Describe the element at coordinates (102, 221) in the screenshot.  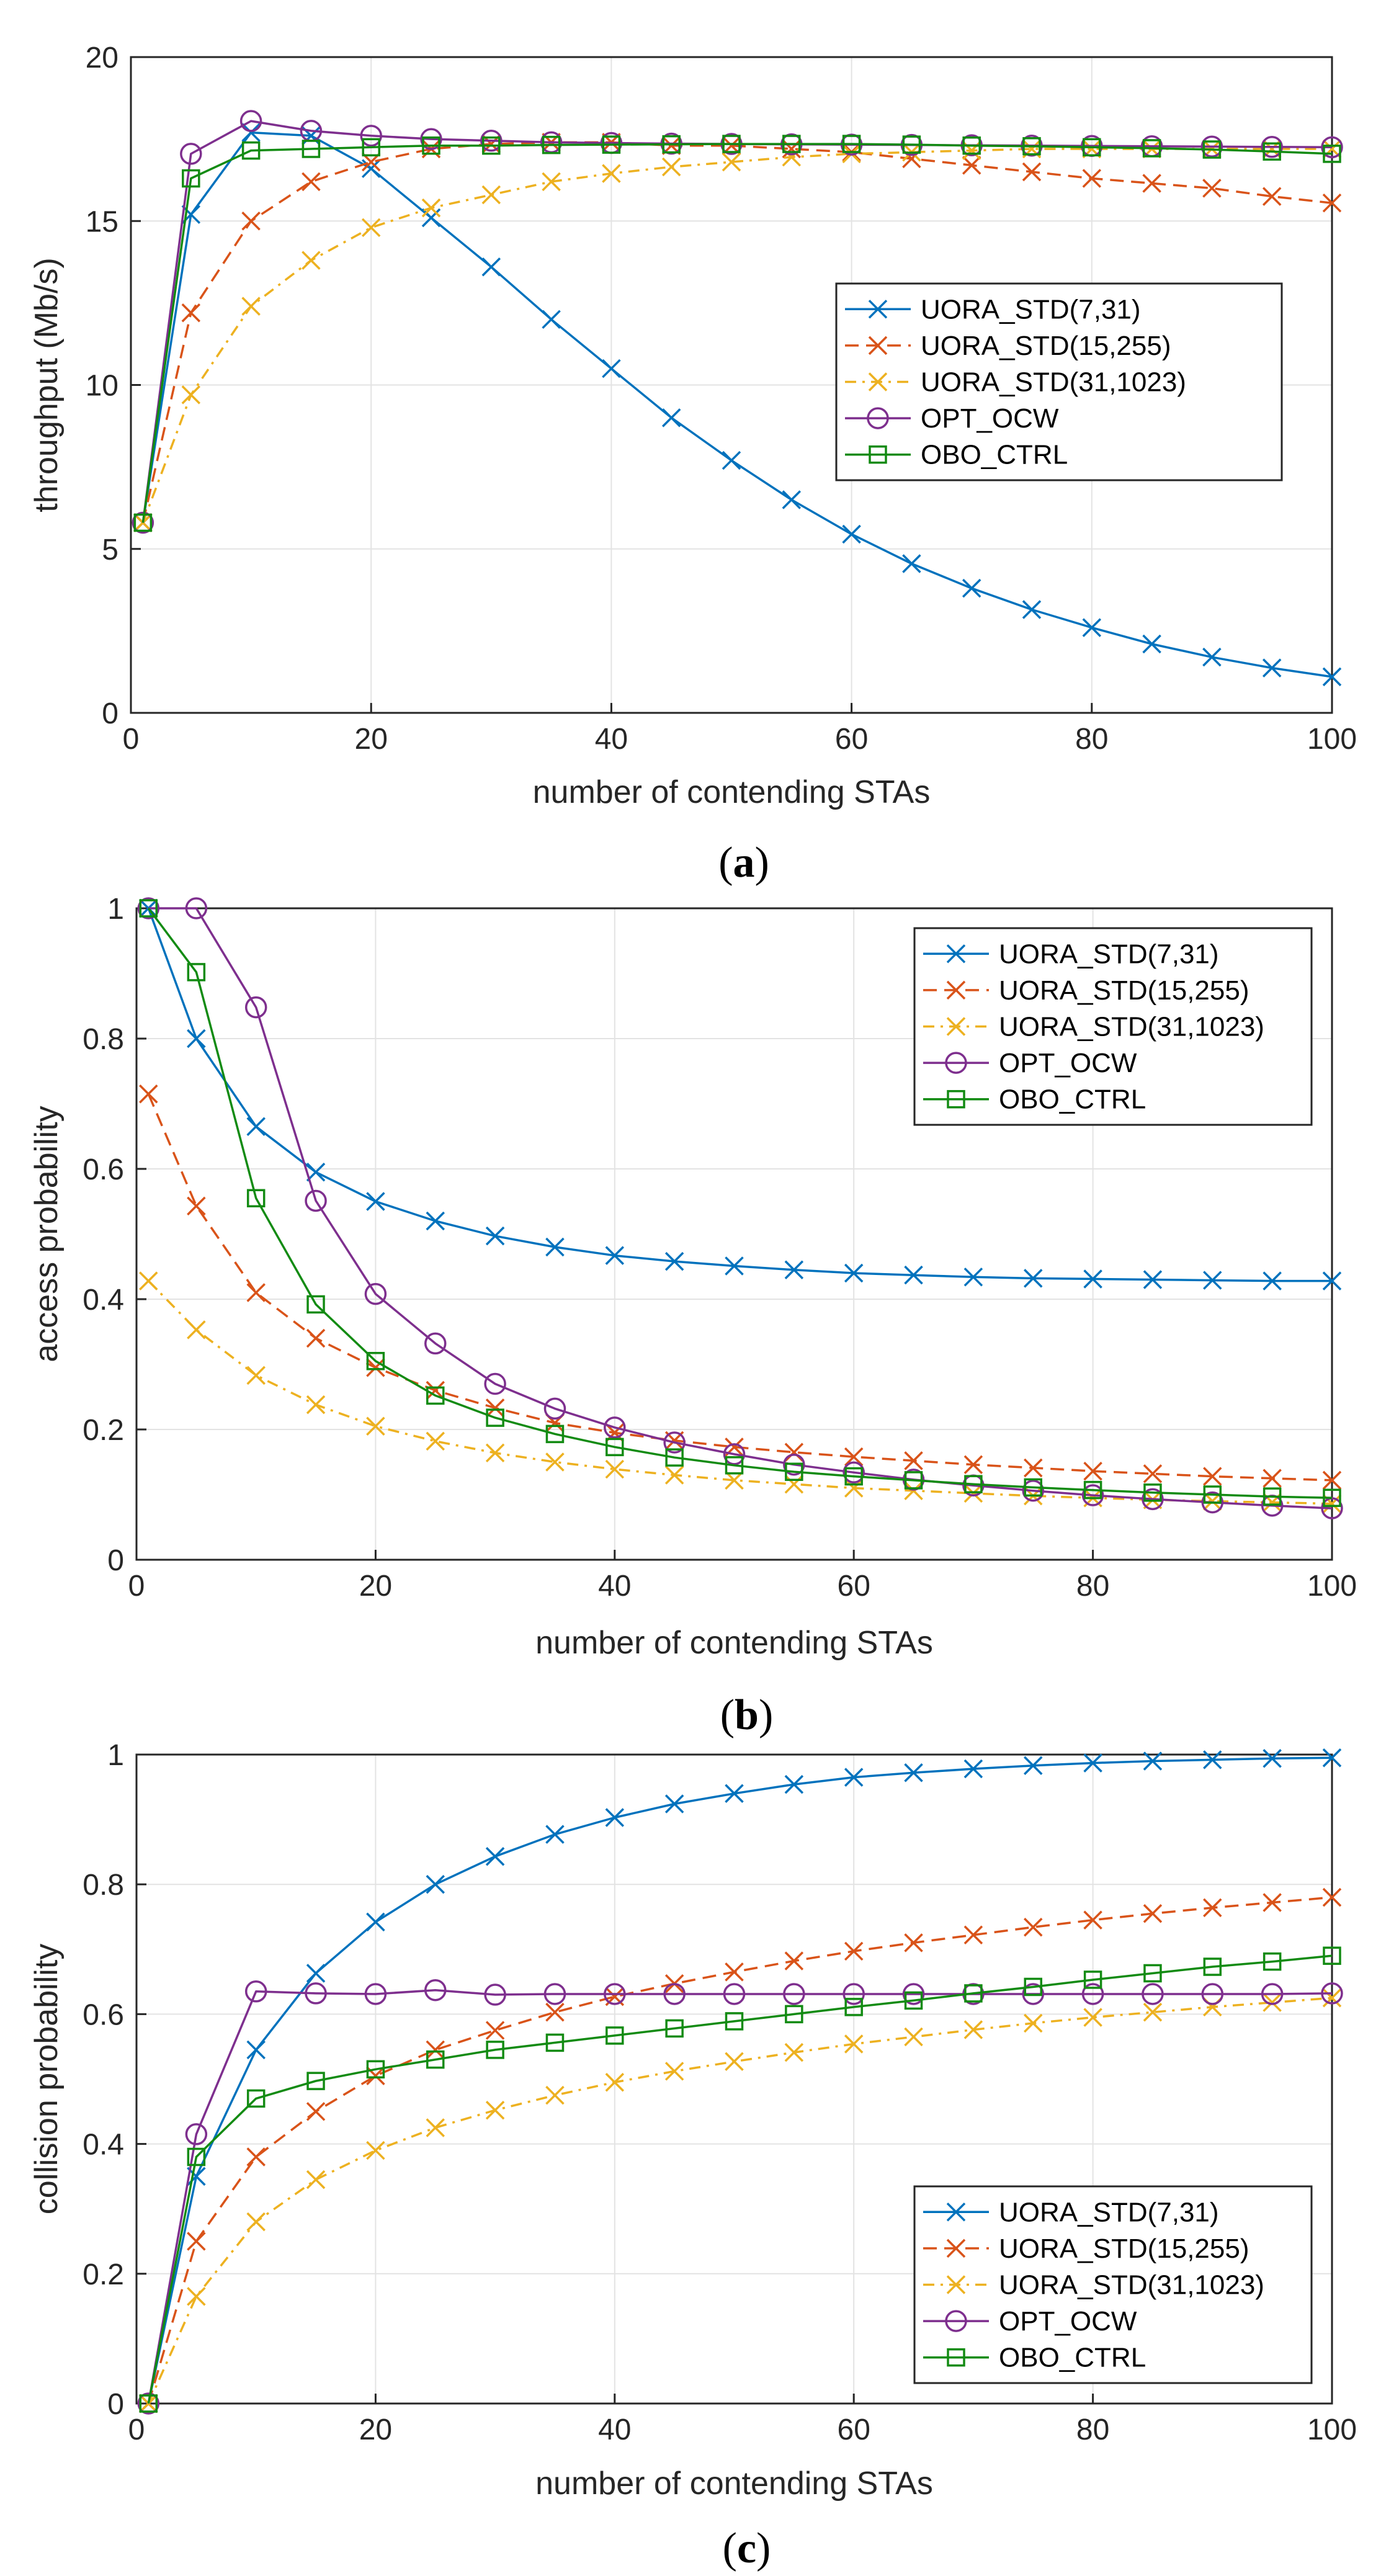
I see `y-tick-label: 15` at that location.